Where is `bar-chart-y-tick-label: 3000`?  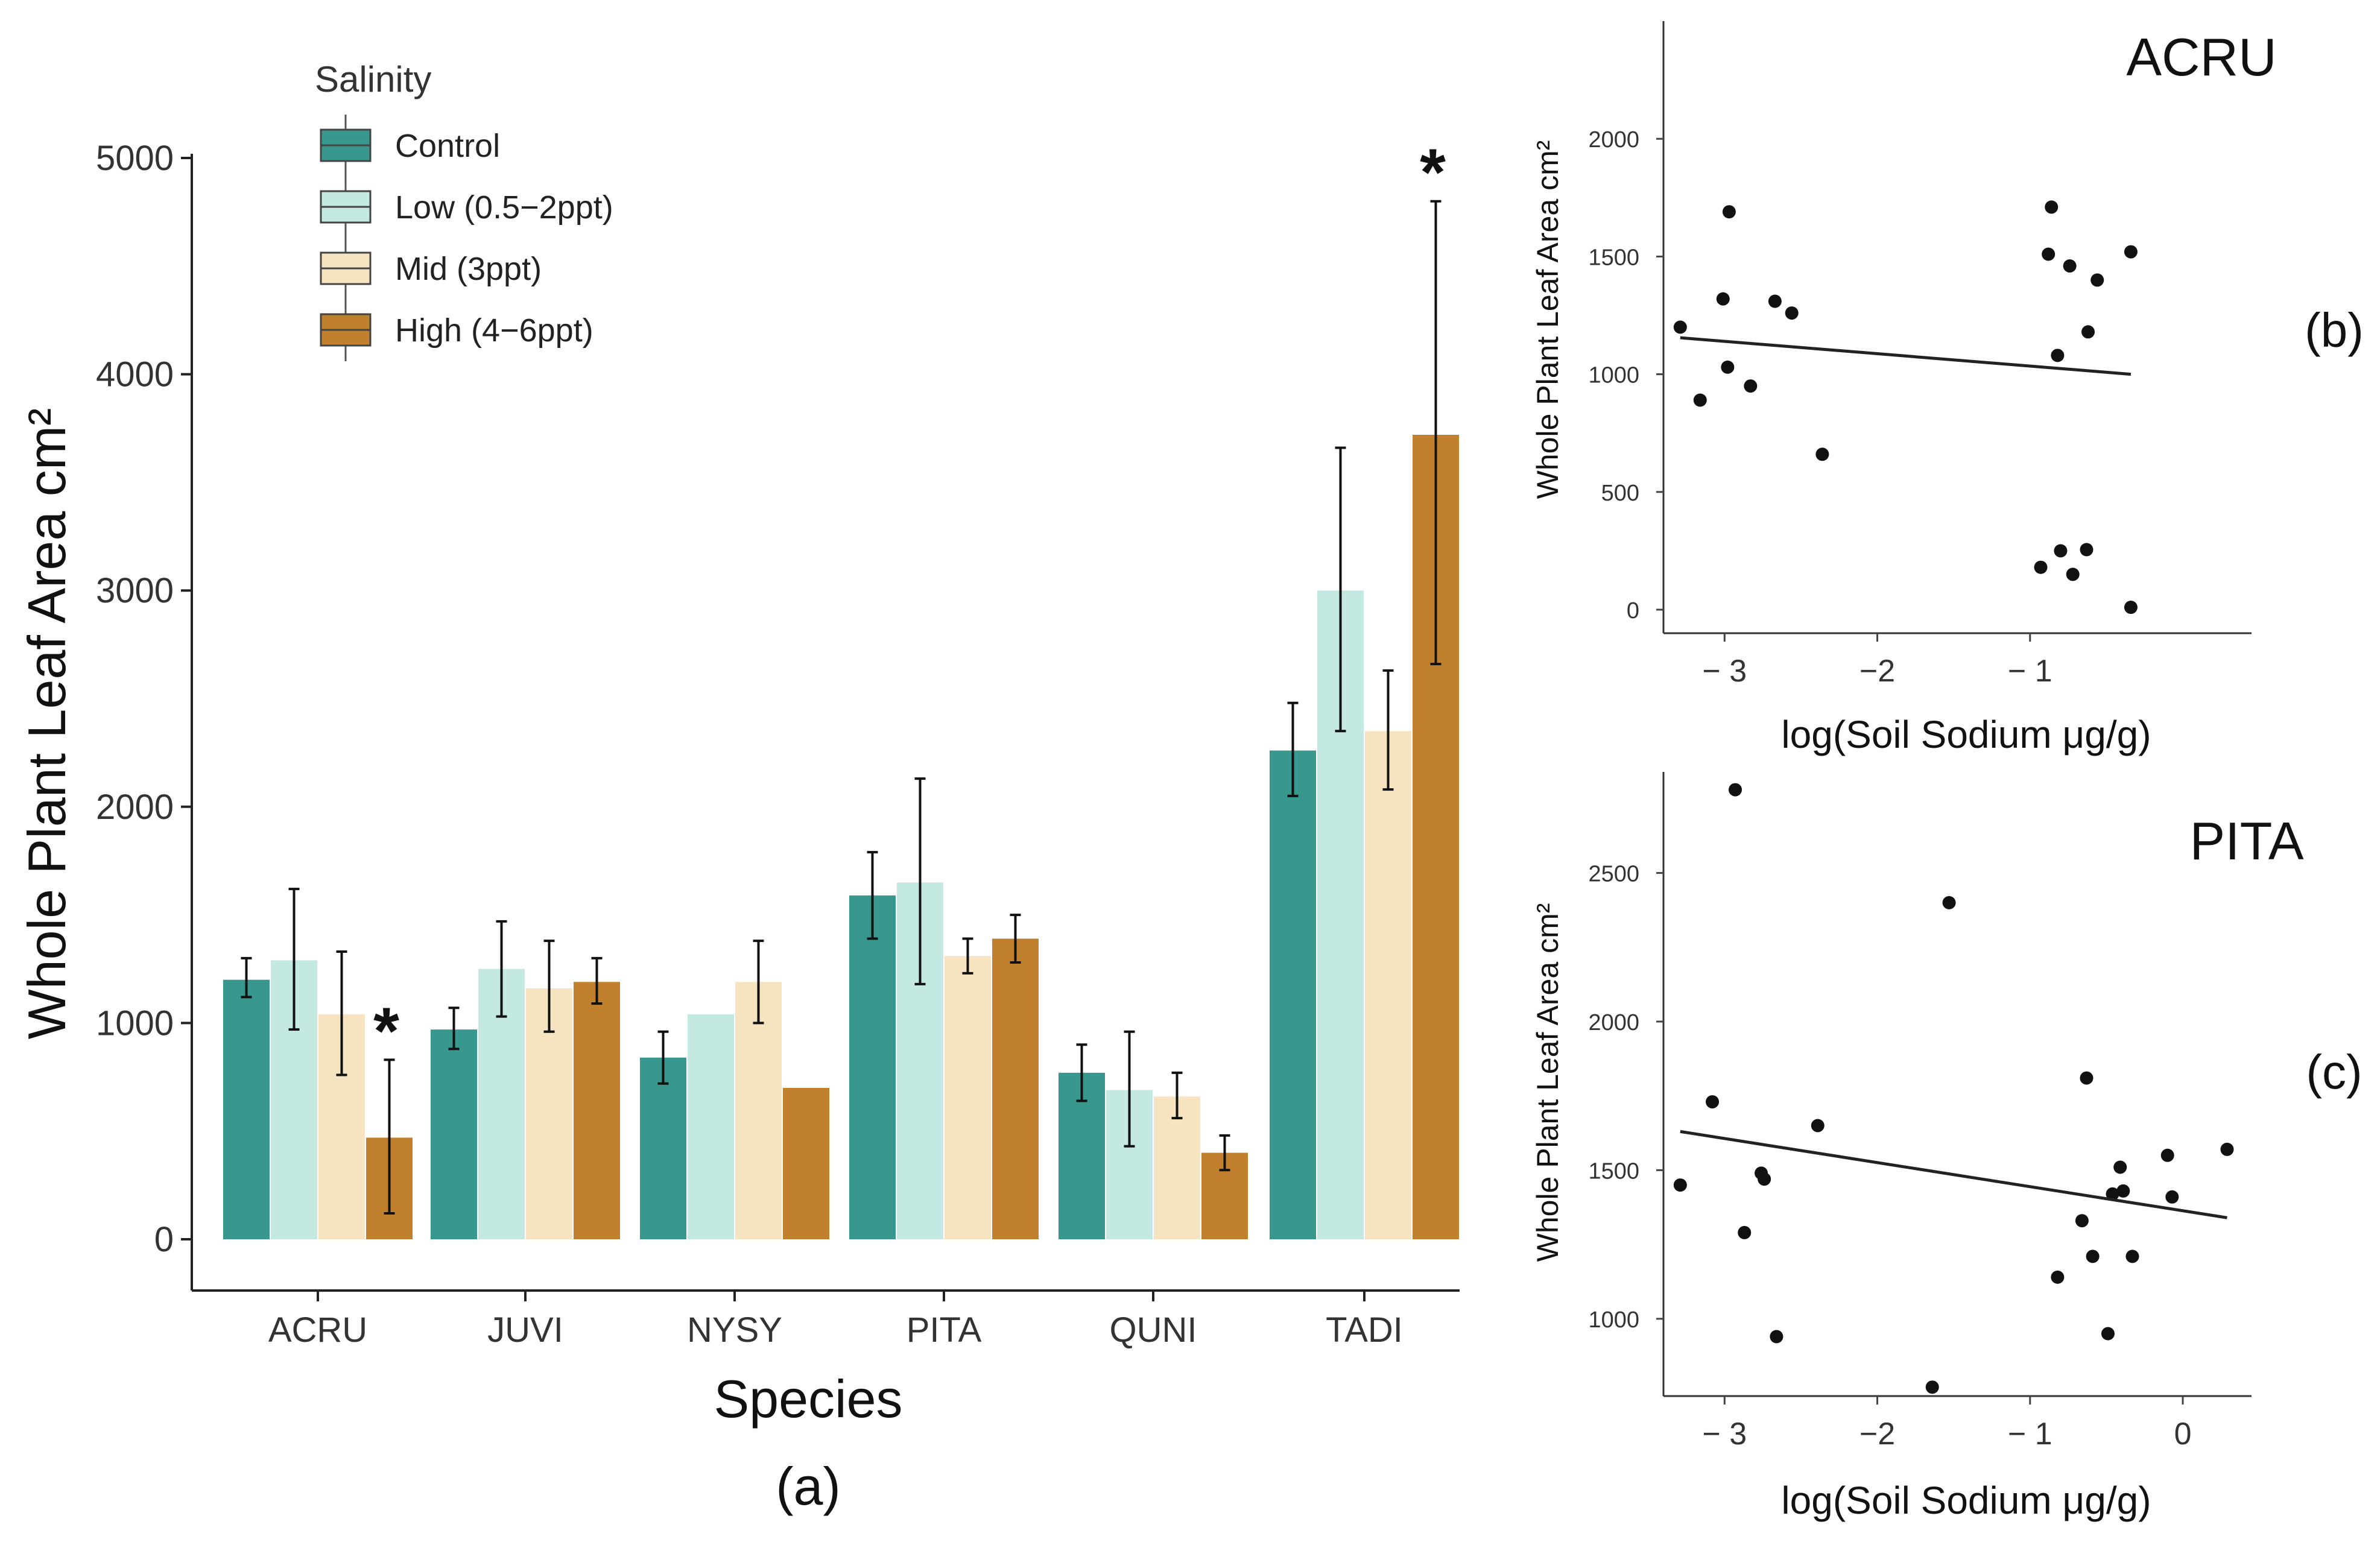
bar-chart-y-tick-label: 3000 is located at coordinates (135, 590).